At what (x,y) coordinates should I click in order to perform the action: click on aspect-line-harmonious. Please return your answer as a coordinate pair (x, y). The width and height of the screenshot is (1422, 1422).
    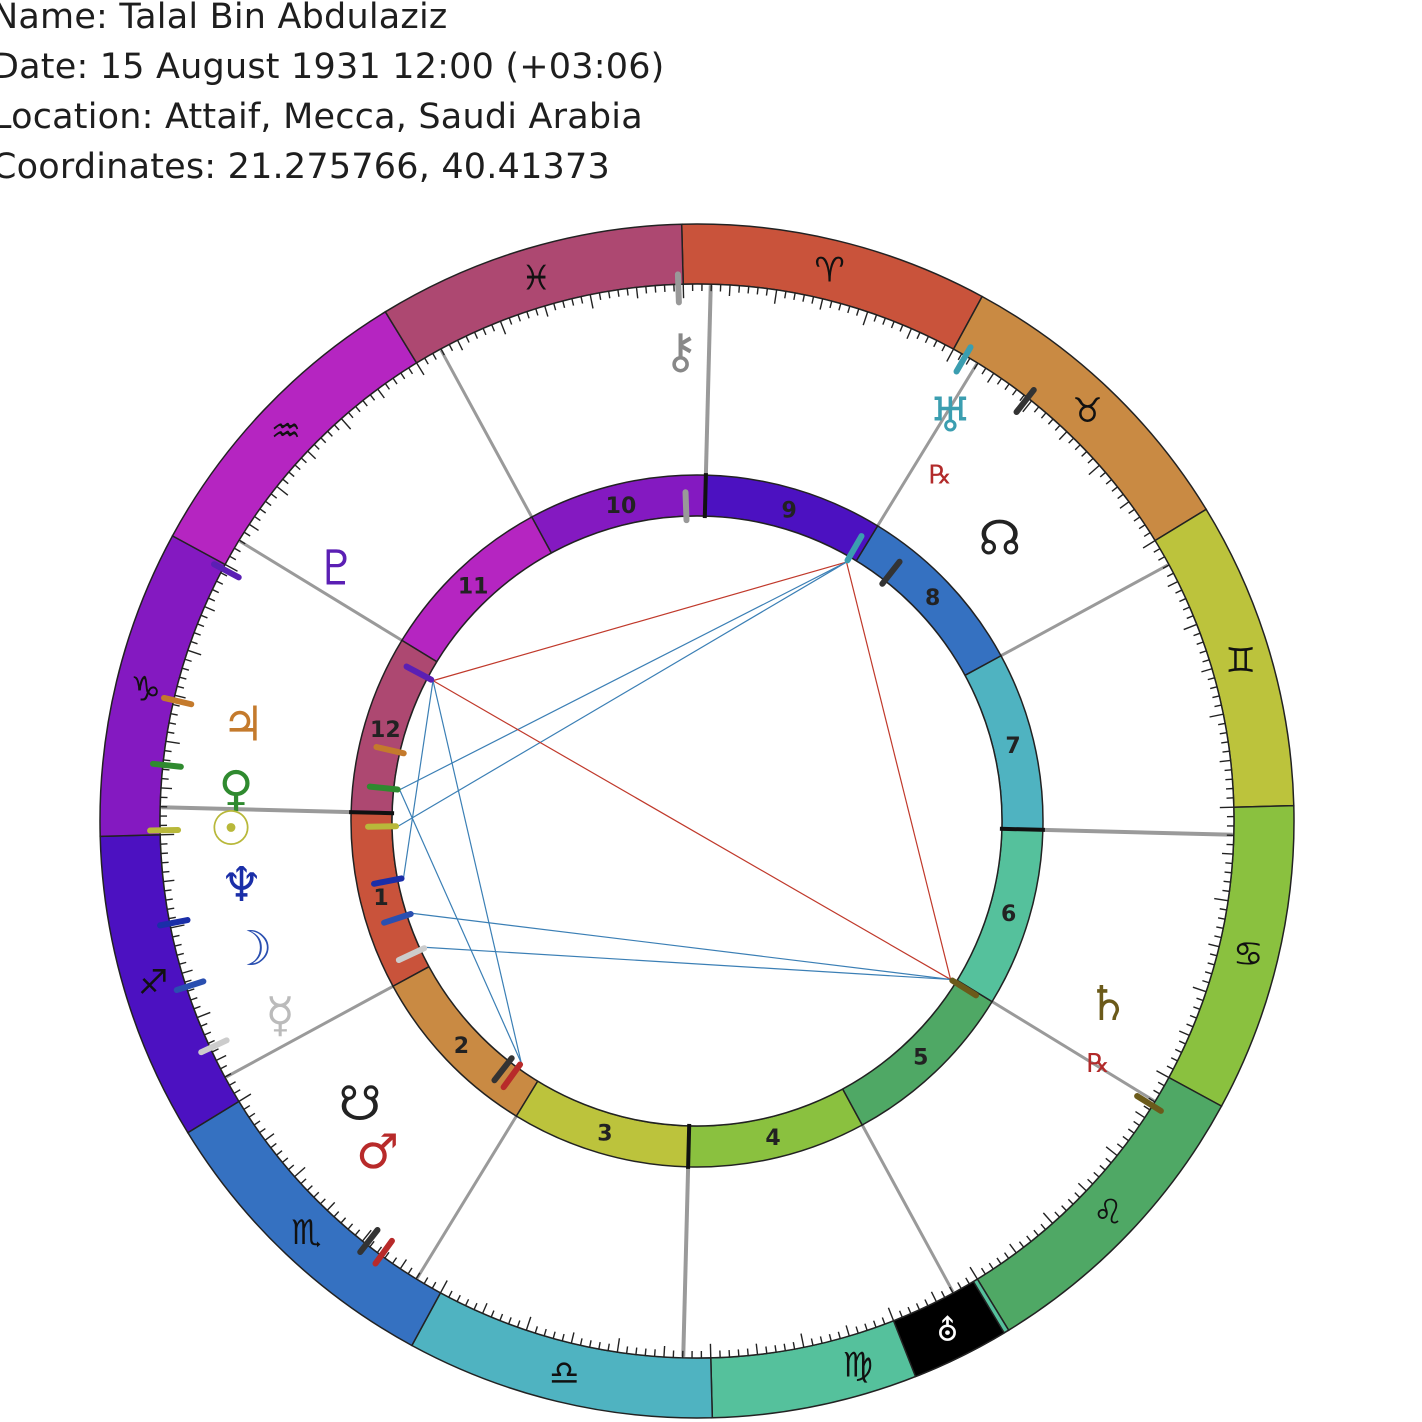
    Looking at the image, I should click on (681, 946).